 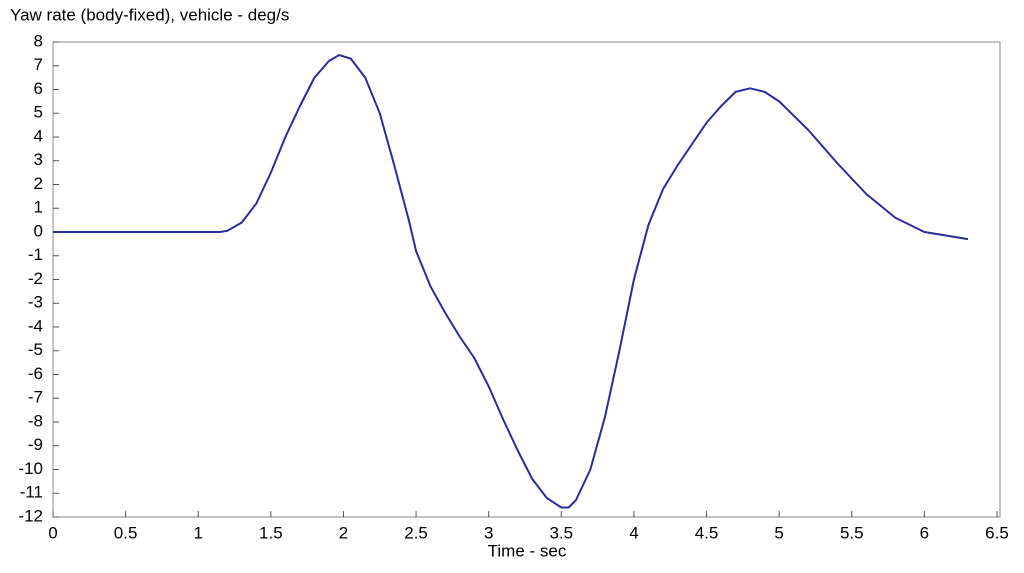 I want to click on x-tick-label: 3, so click(x=488, y=532).